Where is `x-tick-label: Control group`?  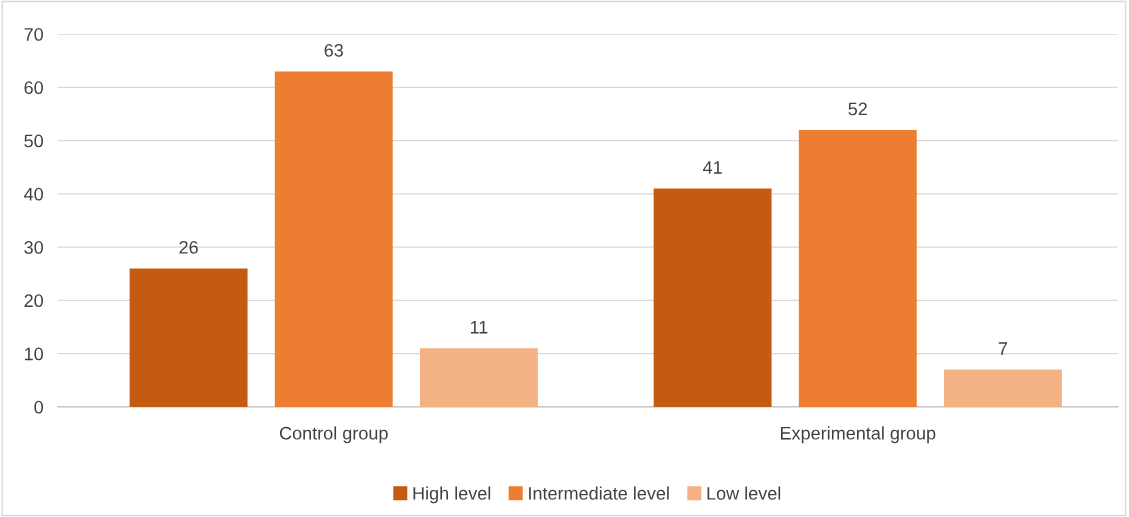
x-tick-label: Control group is located at coordinates (333, 435).